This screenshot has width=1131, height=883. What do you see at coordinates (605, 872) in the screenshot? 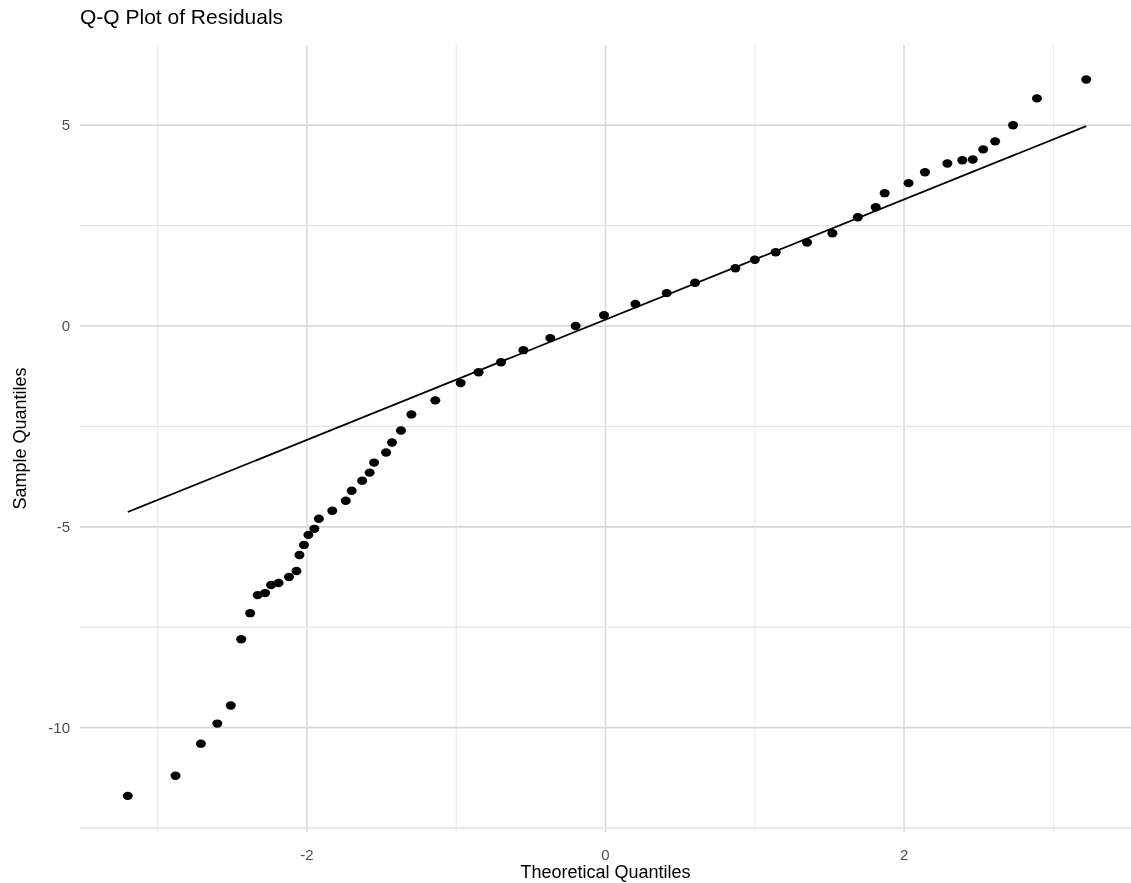
I see `x-axis-title: Theoretical Quantiles` at bounding box center [605, 872].